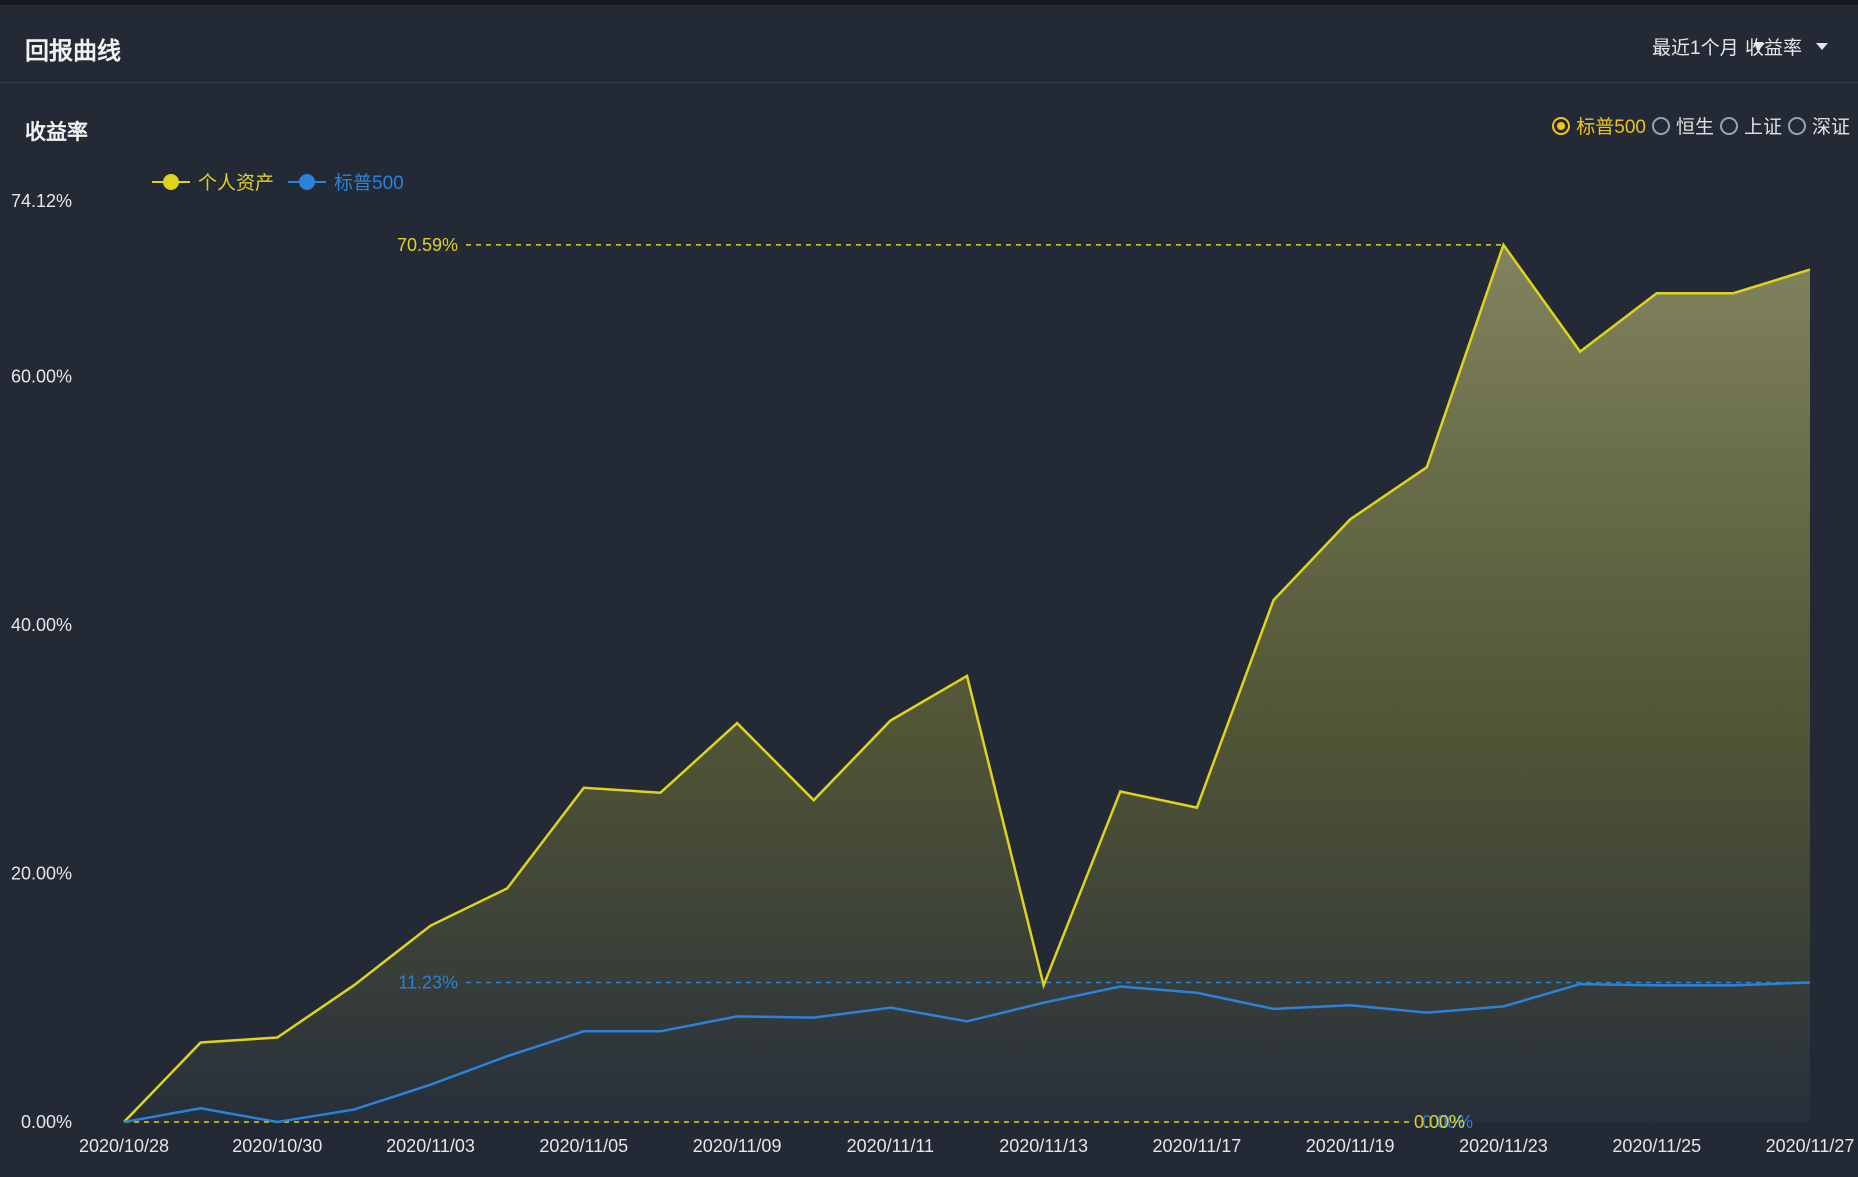 This screenshot has height=1177, width=1858. Describe the element at coordinates (41, 376) in the screenshot. I see `y-tick-label: 60.00%` at that location.